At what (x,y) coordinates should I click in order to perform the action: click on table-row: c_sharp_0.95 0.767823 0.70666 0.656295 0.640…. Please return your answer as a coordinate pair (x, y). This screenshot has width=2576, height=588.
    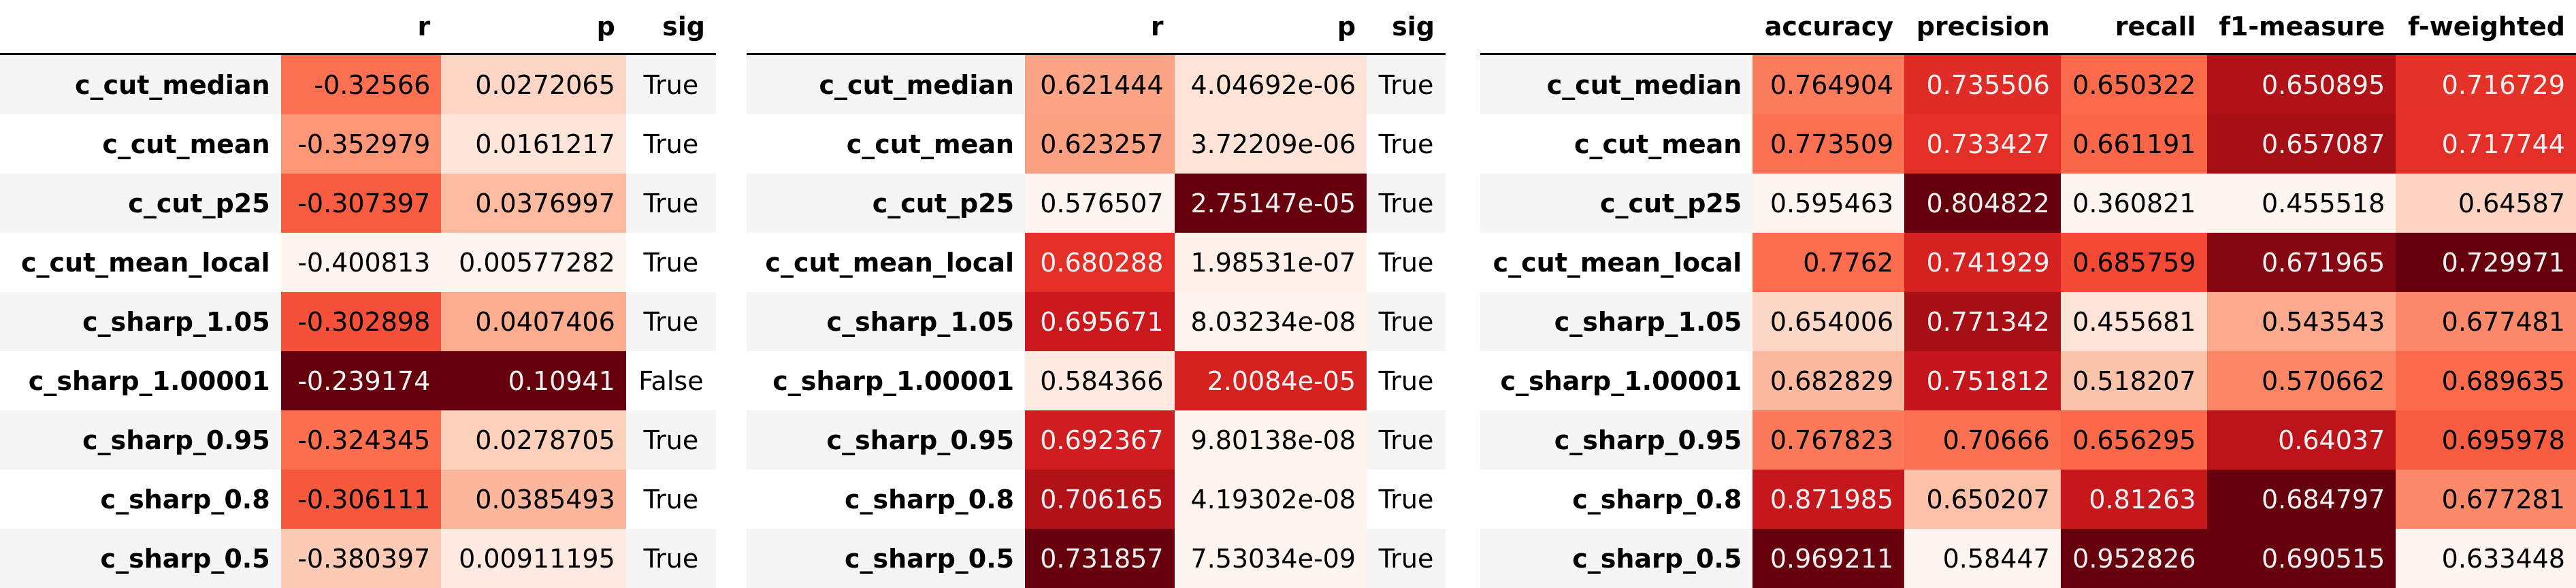
    Looking at the image, I should click on (2028, 440).